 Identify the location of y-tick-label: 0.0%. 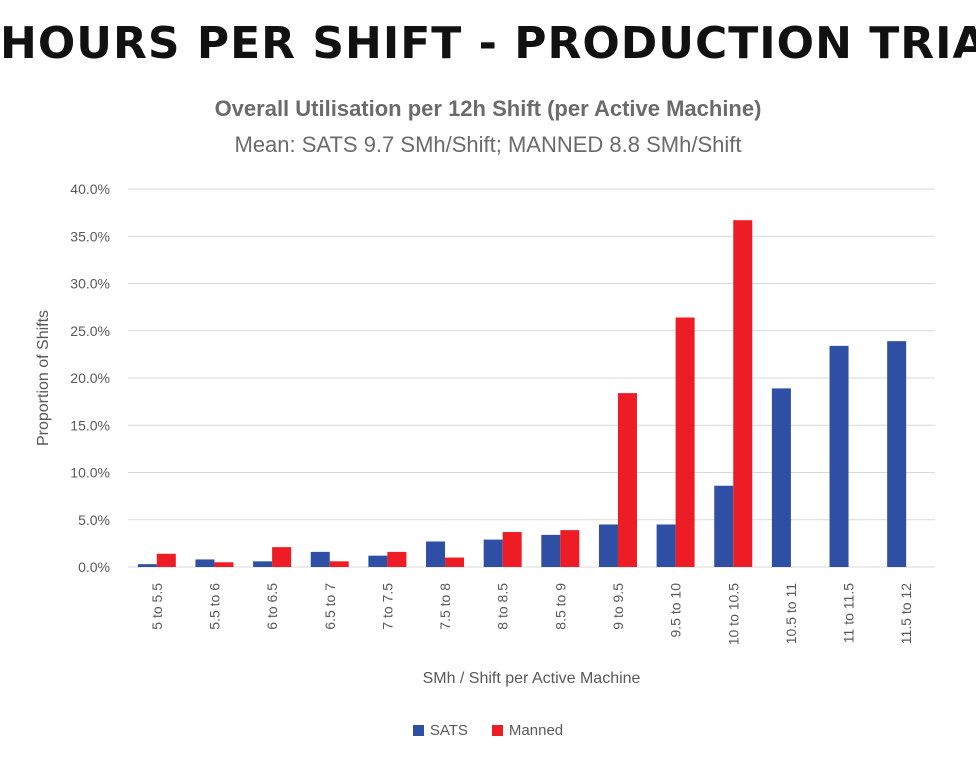
(94, 567).